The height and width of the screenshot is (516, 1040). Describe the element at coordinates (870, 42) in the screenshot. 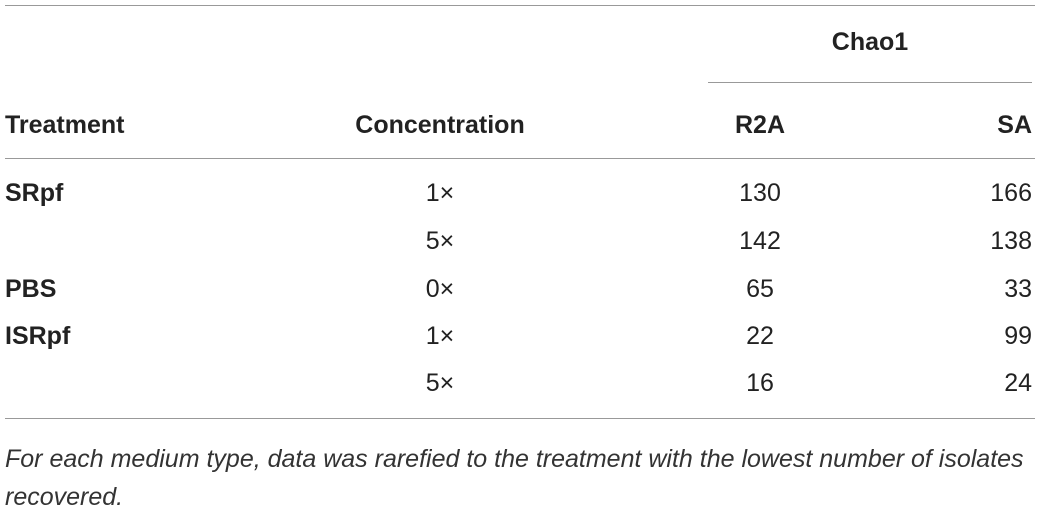

I see `group-header: Chao1` at that location.